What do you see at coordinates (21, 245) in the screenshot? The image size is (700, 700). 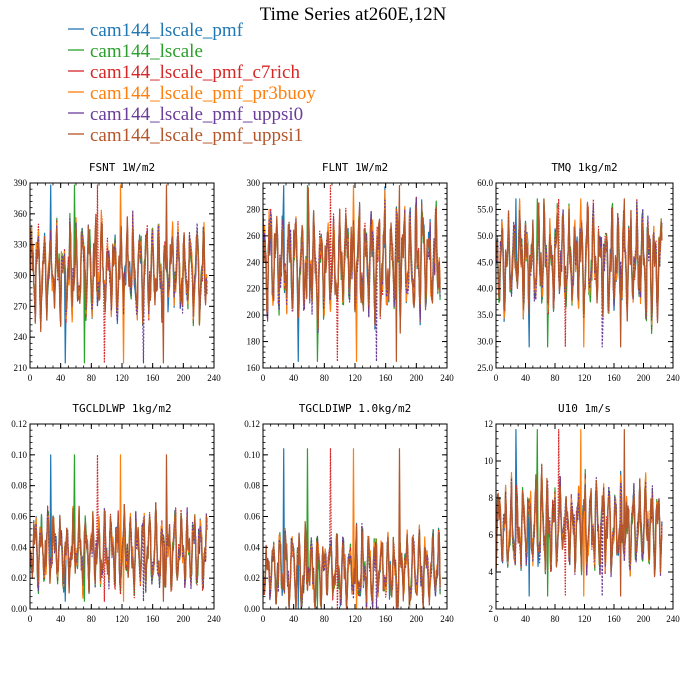 I see `y-tick-label: 330` at bounding box center [21, 245].